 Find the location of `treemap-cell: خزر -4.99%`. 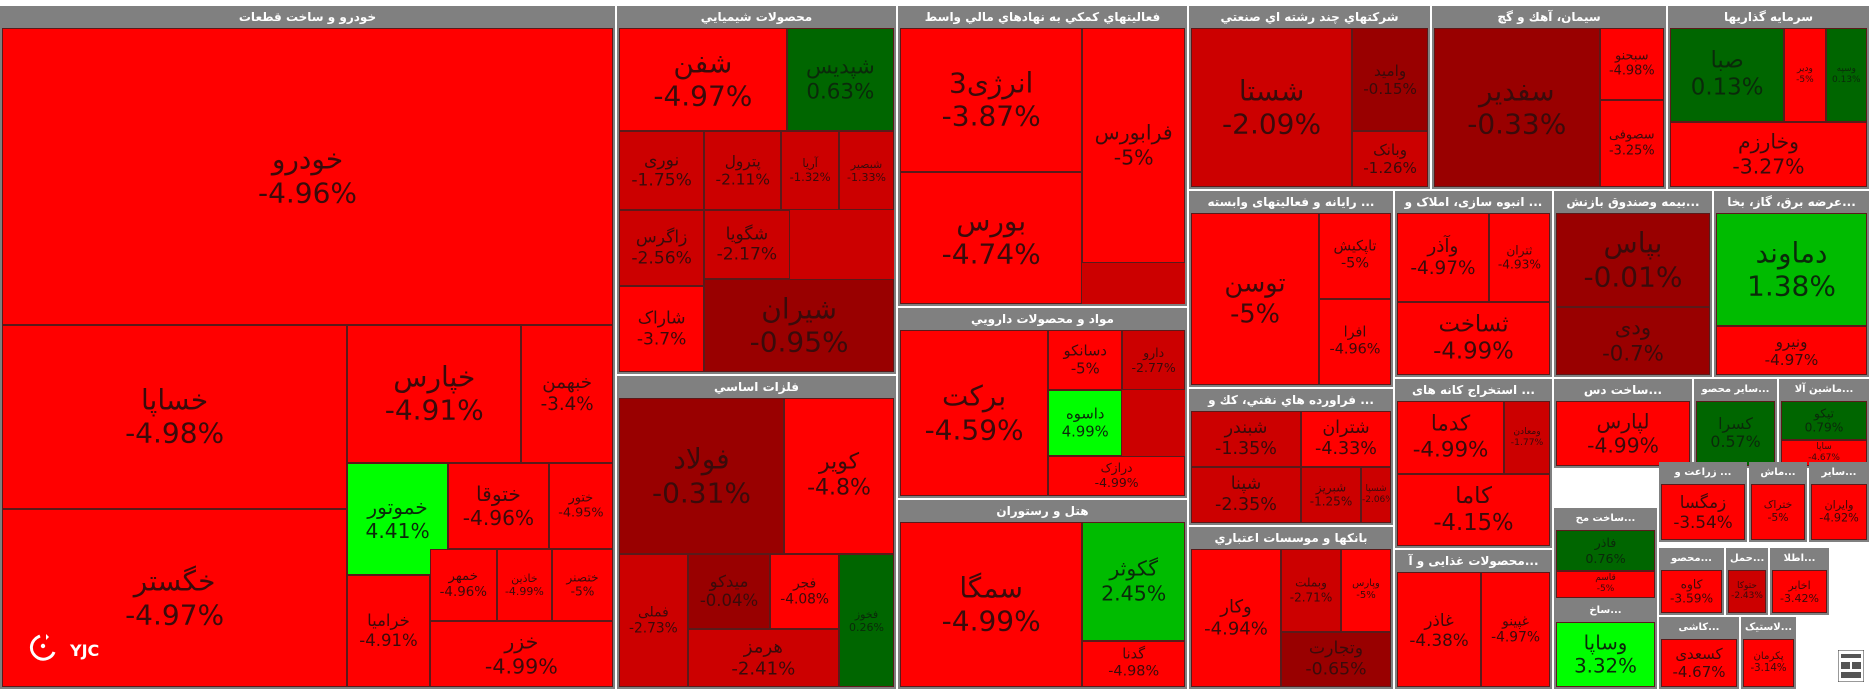

treemap-cell: خزر -4.99% is located at coordinates (521, 654).